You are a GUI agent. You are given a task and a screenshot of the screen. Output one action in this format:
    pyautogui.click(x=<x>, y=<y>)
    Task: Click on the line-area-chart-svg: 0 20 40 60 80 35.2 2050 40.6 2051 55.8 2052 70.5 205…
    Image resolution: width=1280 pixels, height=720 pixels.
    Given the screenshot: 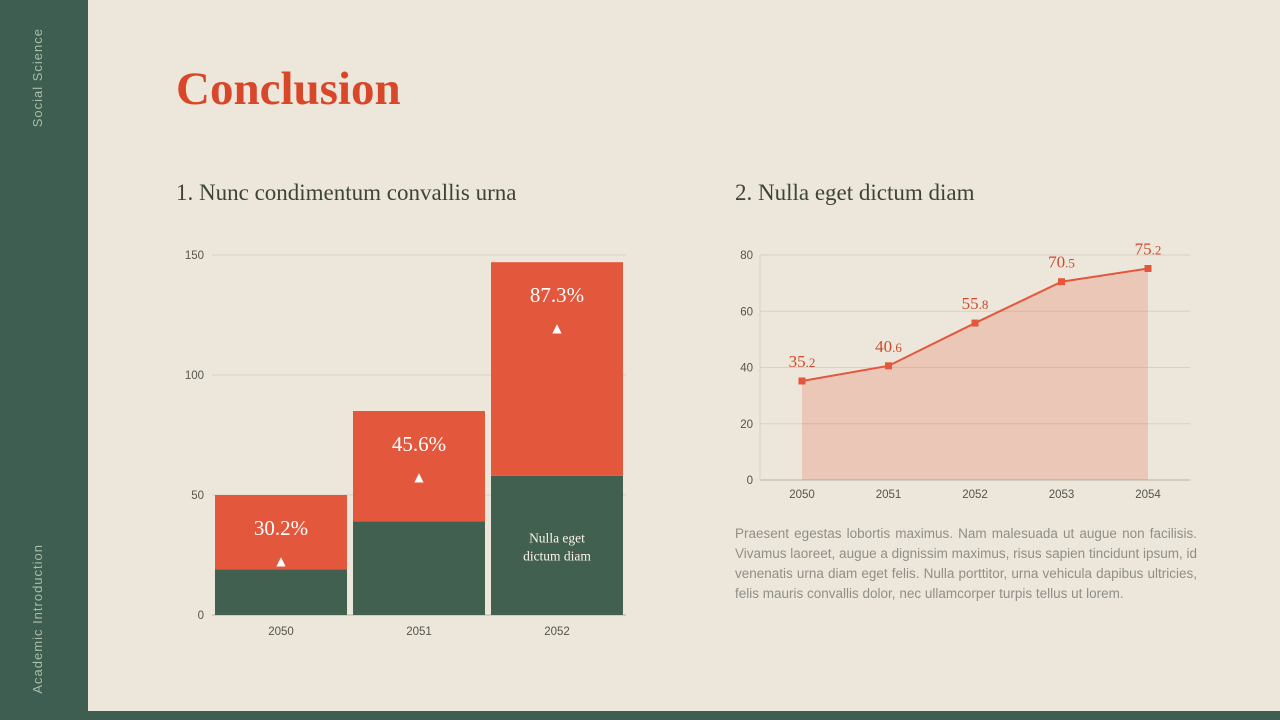 What is the action you would take?
    pyautogui.click(x=965, y=370)
    